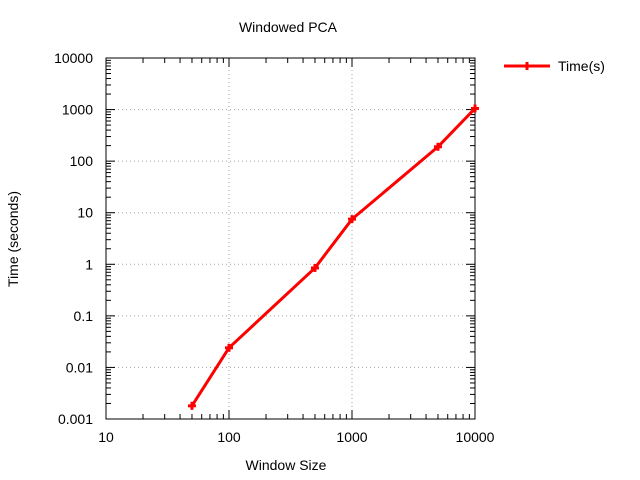 The height and width of the screenshot is (480, 640). I want to click on x-tick-label: 10000, so click(475, 437).